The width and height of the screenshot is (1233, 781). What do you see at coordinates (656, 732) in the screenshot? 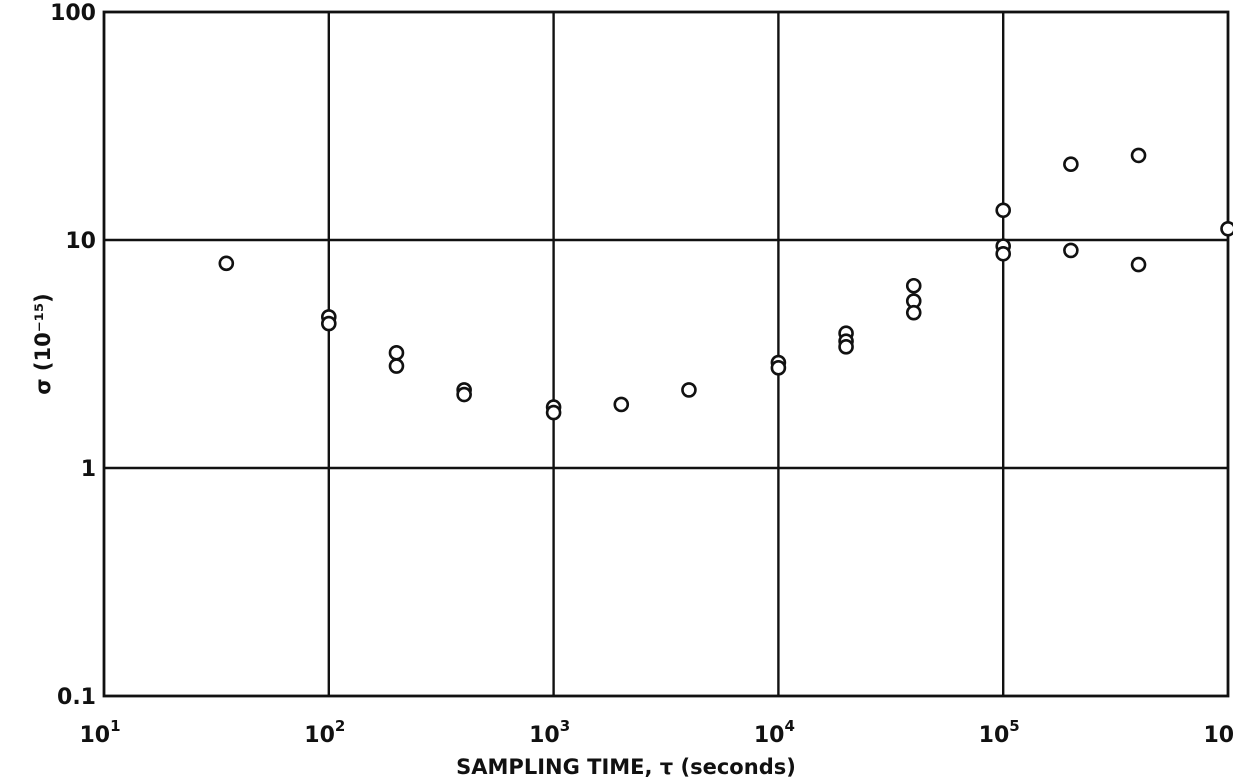
I see `x-tick-labels: 101 102 103 104 105 106` at bounding box center [656, 732].